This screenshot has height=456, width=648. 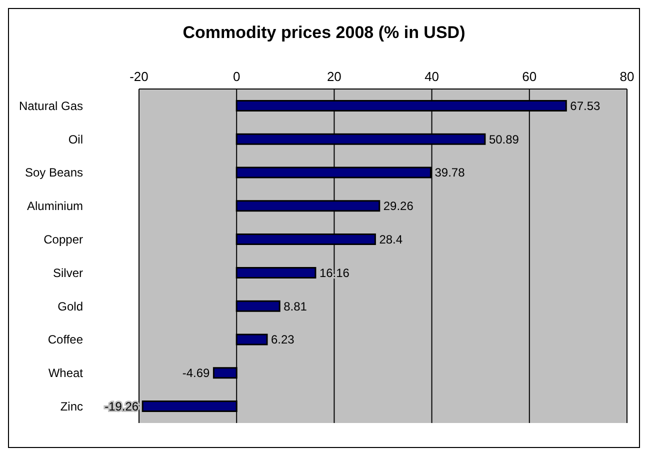 I want to click on y-tick-label: Oil, so click(x=75, y=139).